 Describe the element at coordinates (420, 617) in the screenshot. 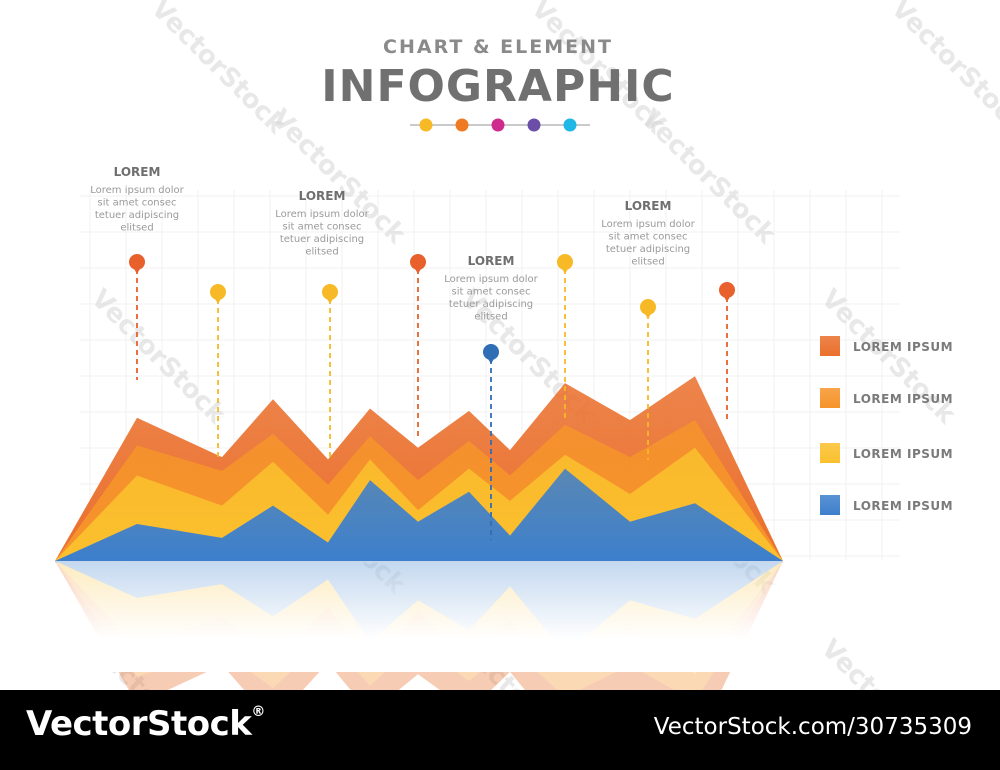

I see `reflection-fade` at that location.